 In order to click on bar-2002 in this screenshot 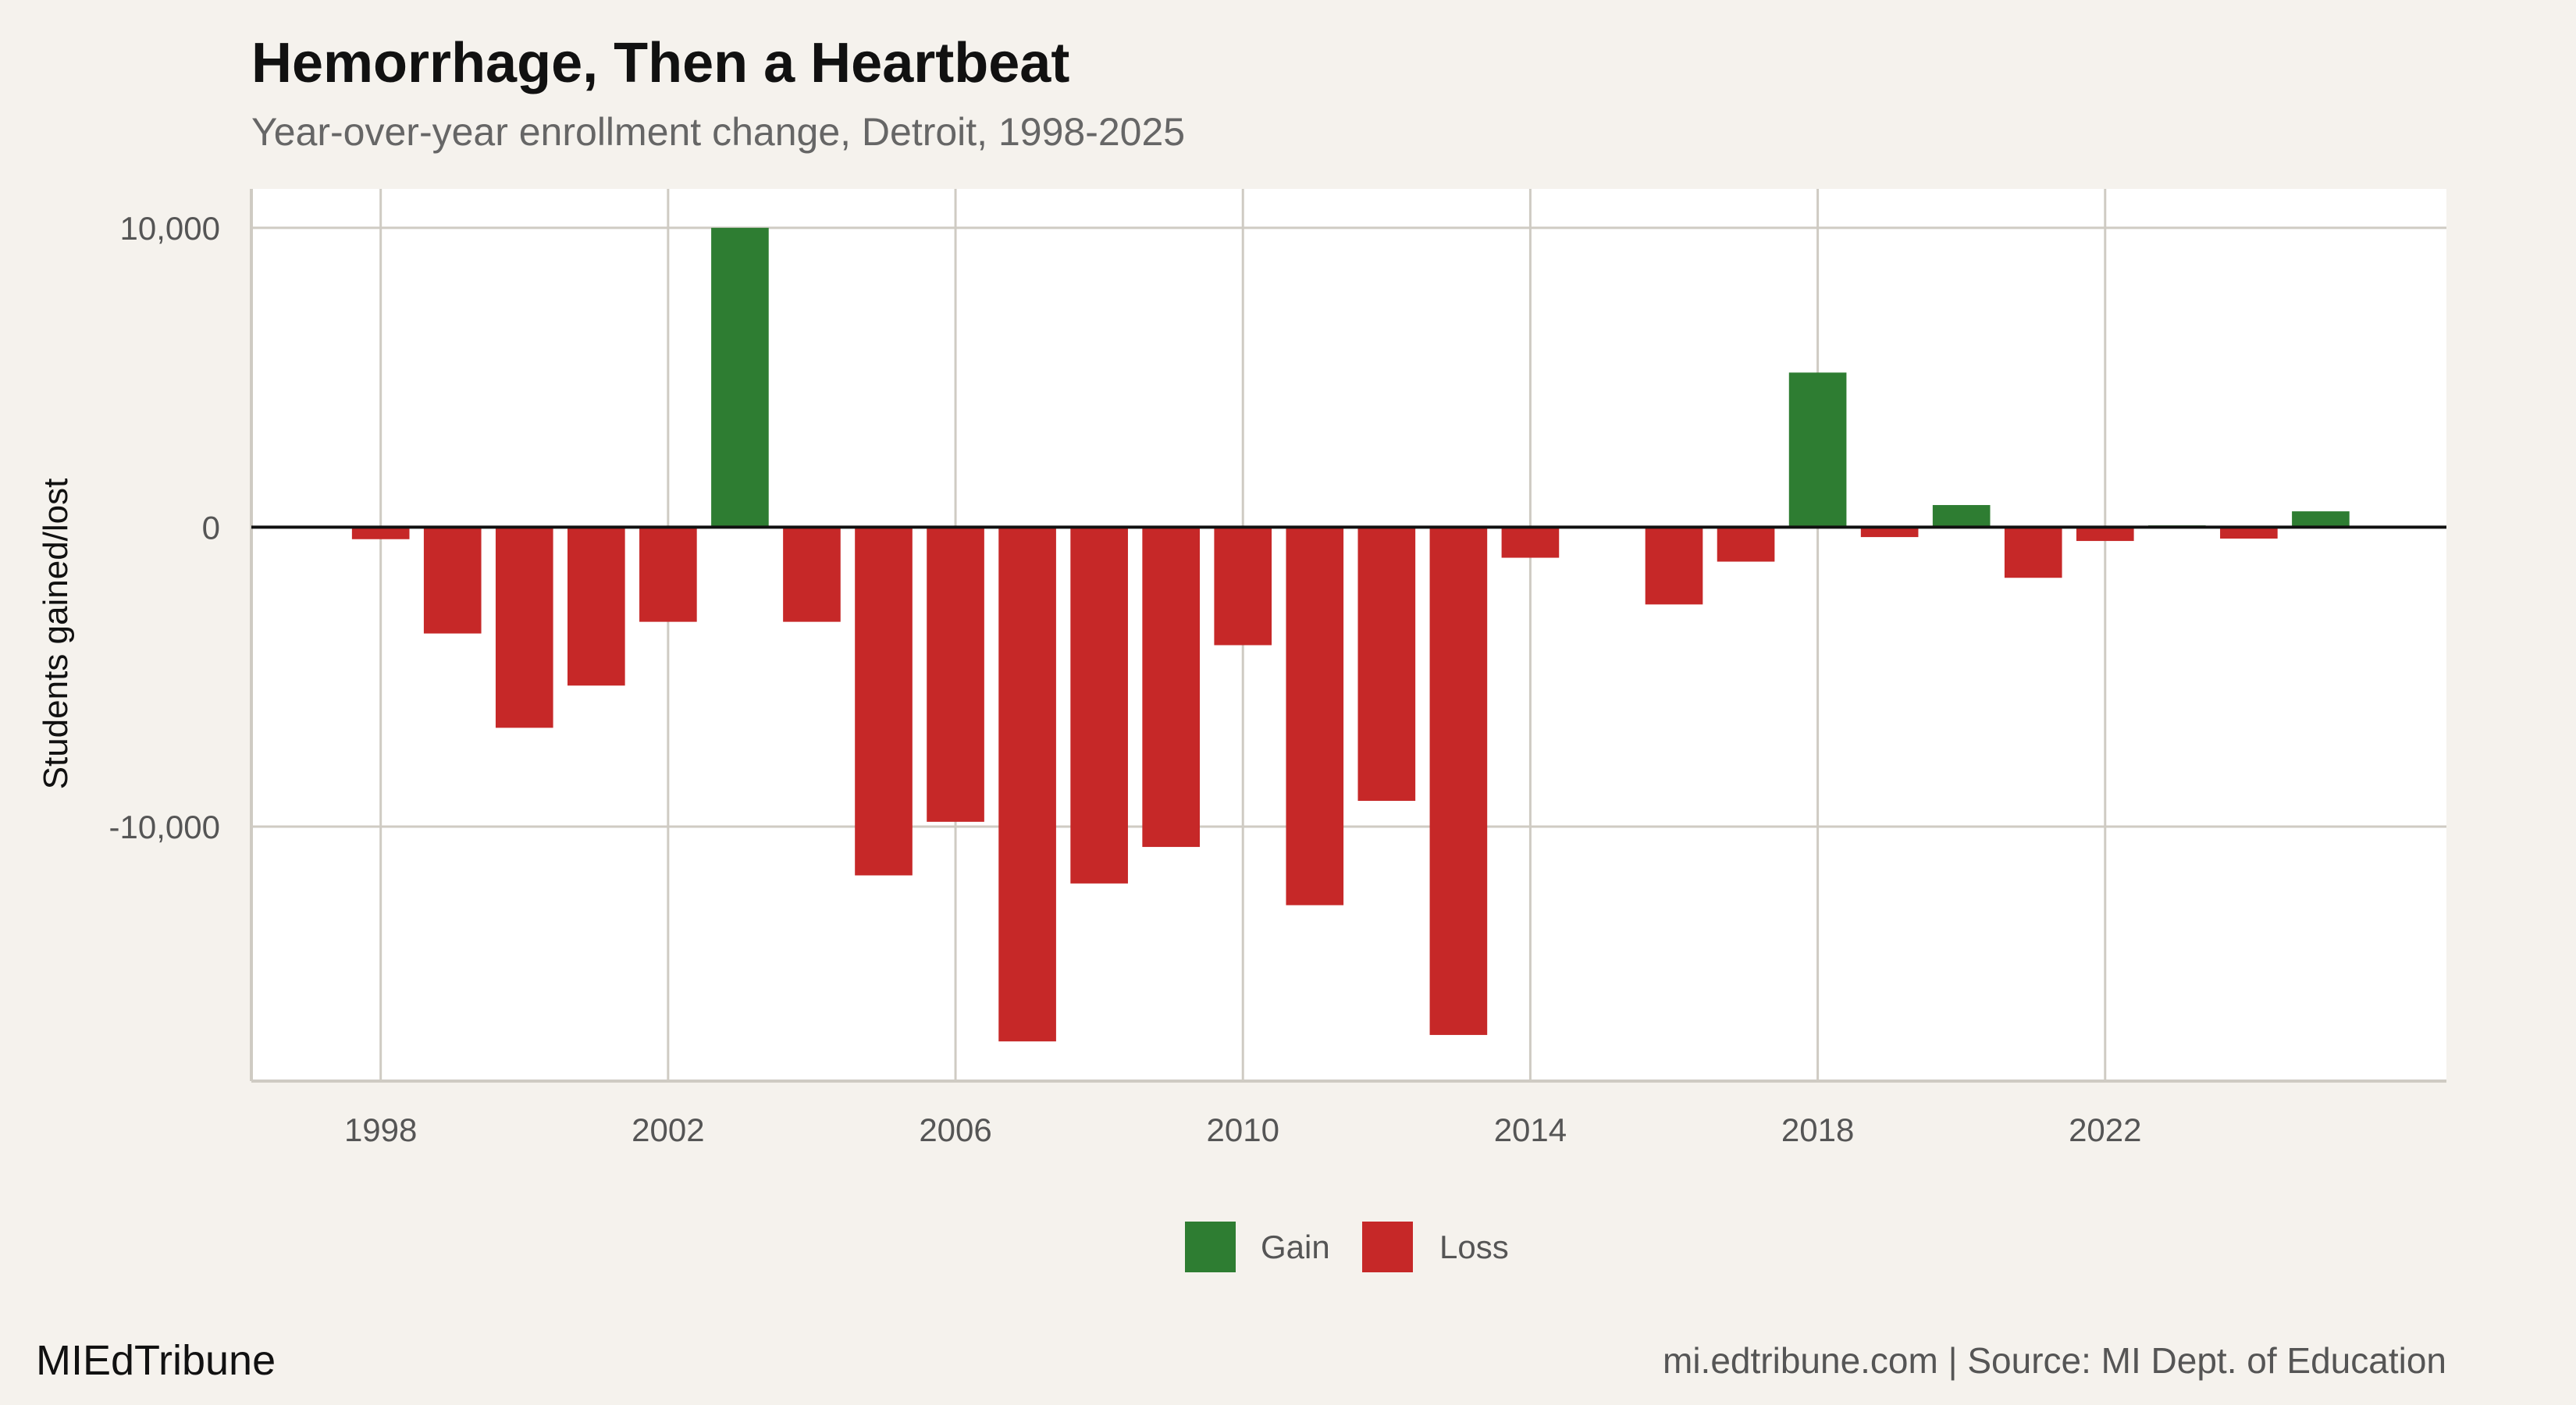, I will do `click(668, 575)`.